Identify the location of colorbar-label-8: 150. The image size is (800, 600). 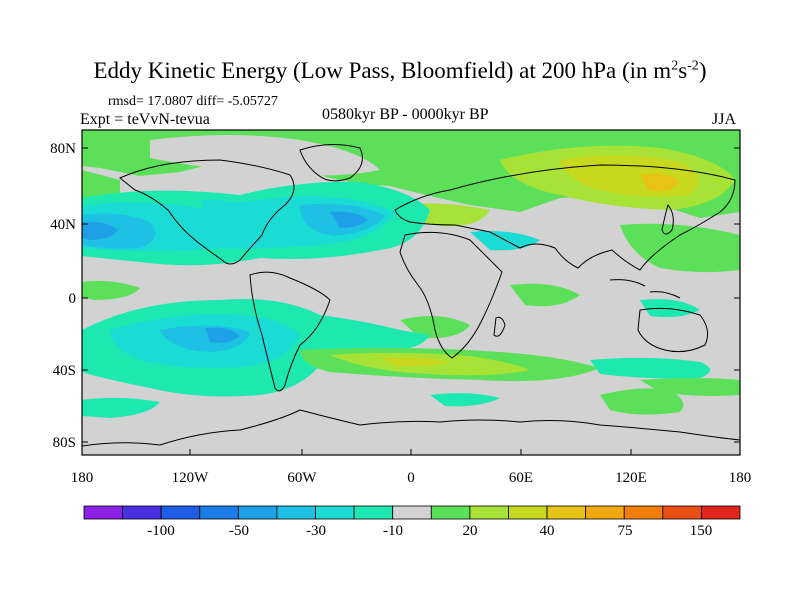
(701, 531).